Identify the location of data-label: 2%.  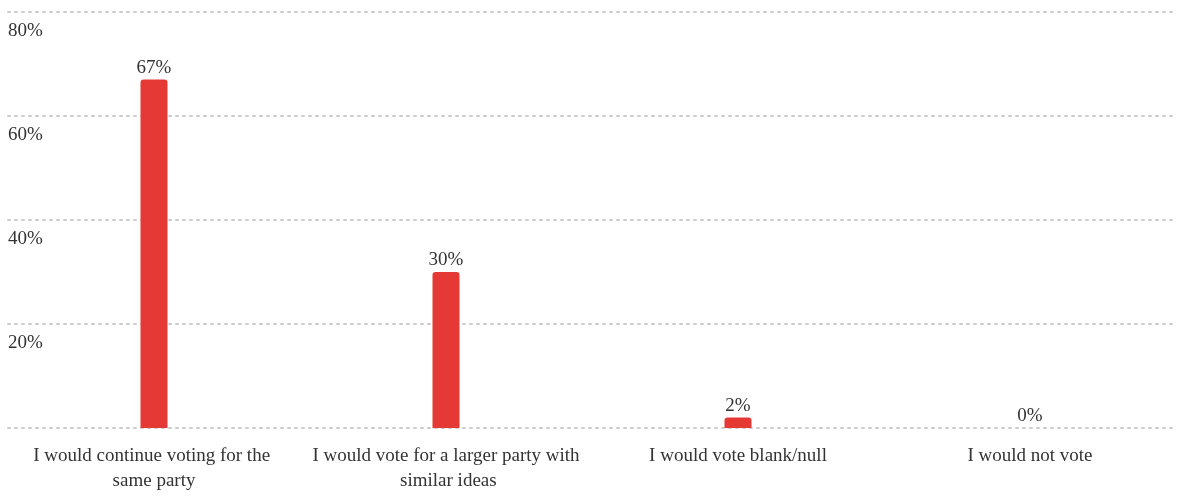
(738, 404).